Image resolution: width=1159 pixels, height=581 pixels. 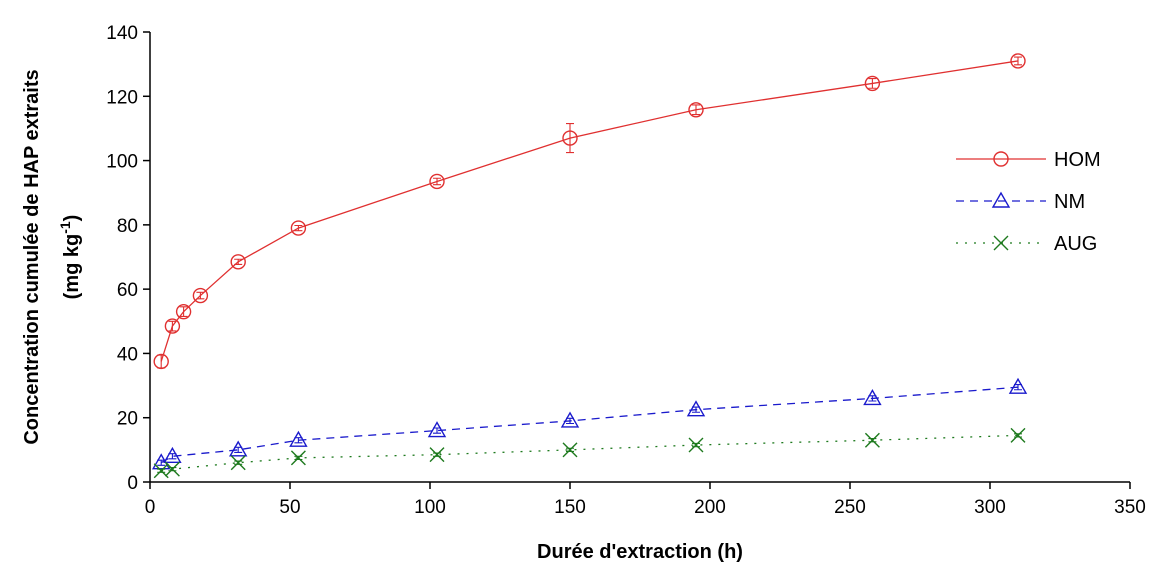 I want to click on legend-entry-nm: NM, so click(x=1020, y=202).